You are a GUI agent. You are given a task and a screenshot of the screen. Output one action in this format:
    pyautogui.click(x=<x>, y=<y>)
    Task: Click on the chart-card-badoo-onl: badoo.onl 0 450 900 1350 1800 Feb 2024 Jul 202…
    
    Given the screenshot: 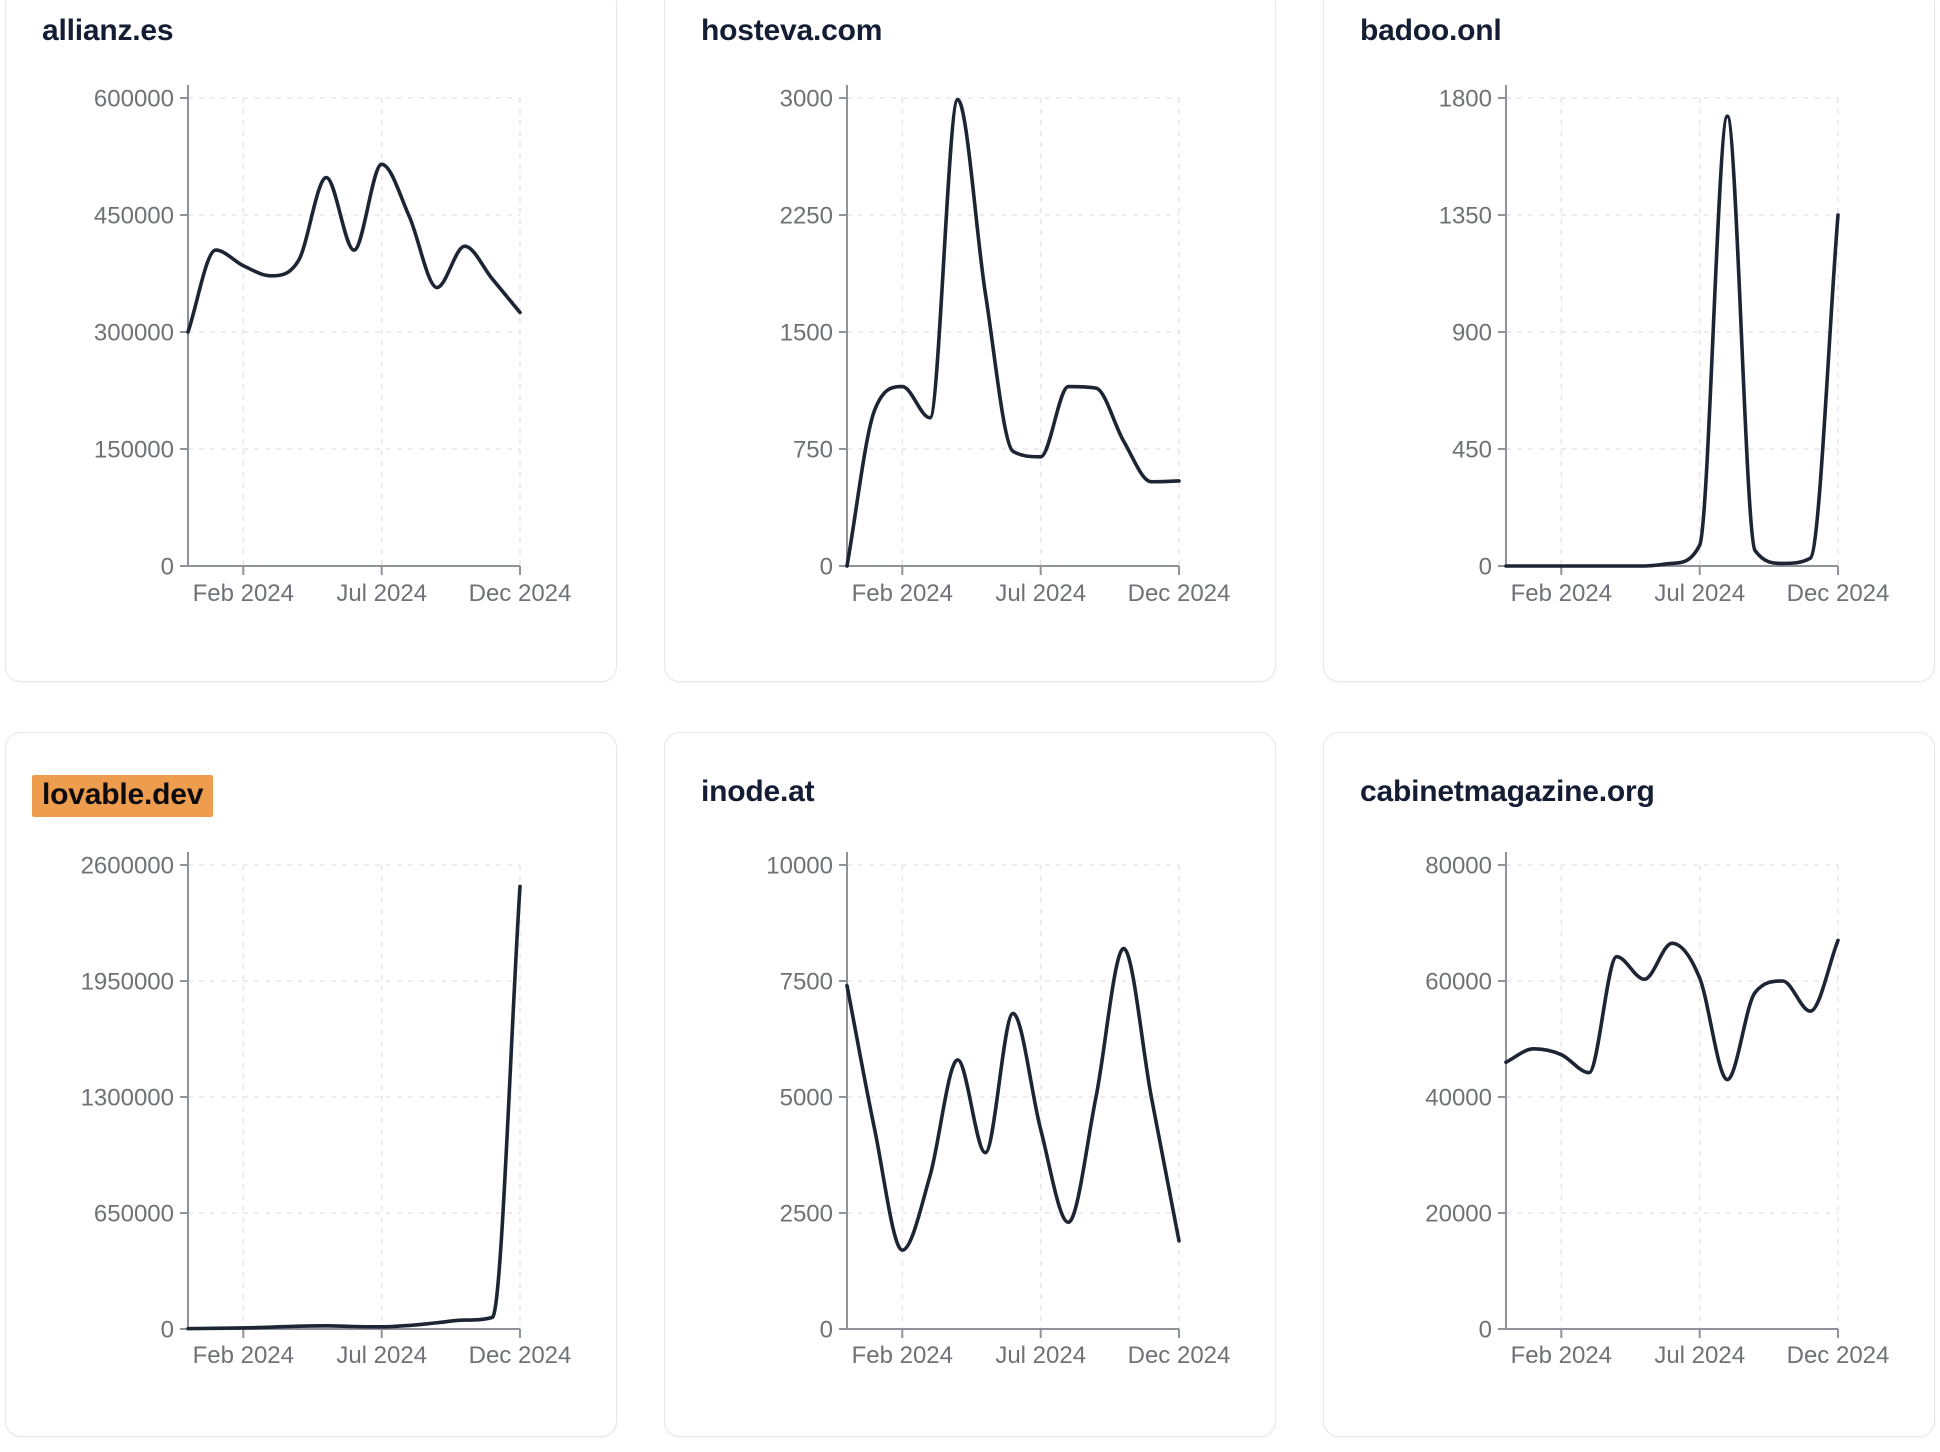 What is the action you would take?
    pyautogui.click(x=1629, y=341)
    